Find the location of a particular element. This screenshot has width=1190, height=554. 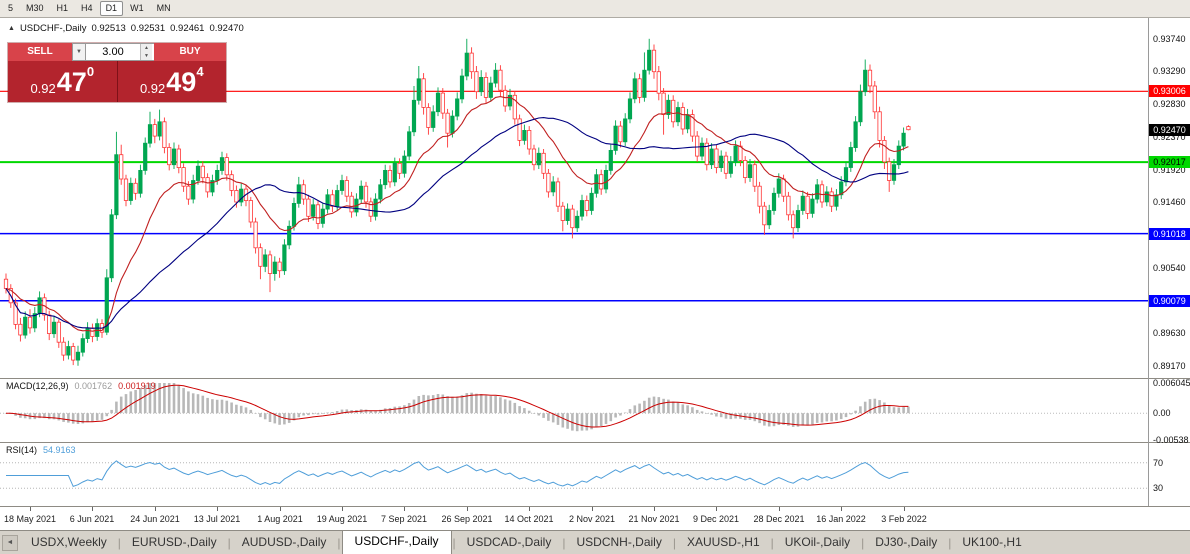

macd-signal-value: 0.001919 is located at coordinates (137, 386).